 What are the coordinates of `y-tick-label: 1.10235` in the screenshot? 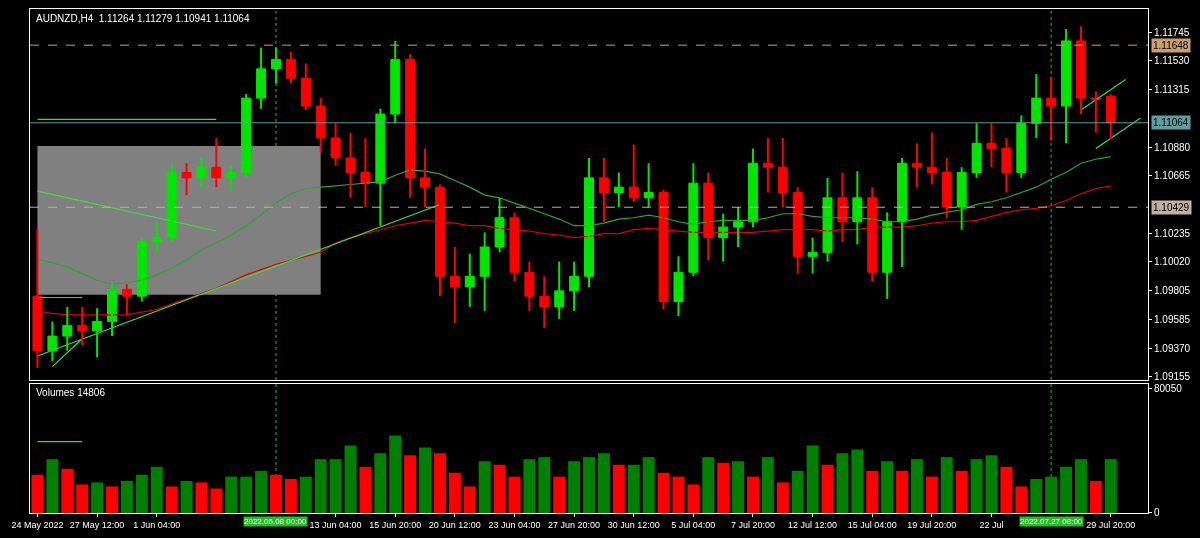 It's located at (1172, 233).